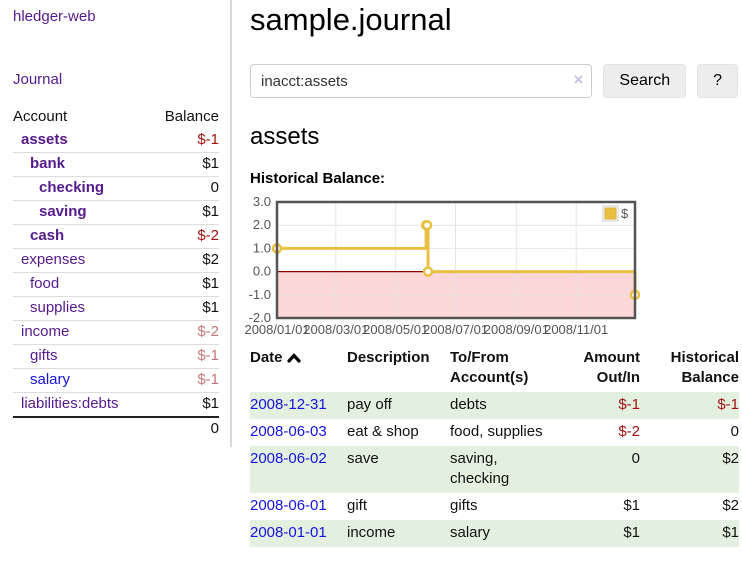 The image size is (742, 582). Describe the element at coordinates (578, 79) in the screenshot. I see `clear-search-icon: ×` at that location.